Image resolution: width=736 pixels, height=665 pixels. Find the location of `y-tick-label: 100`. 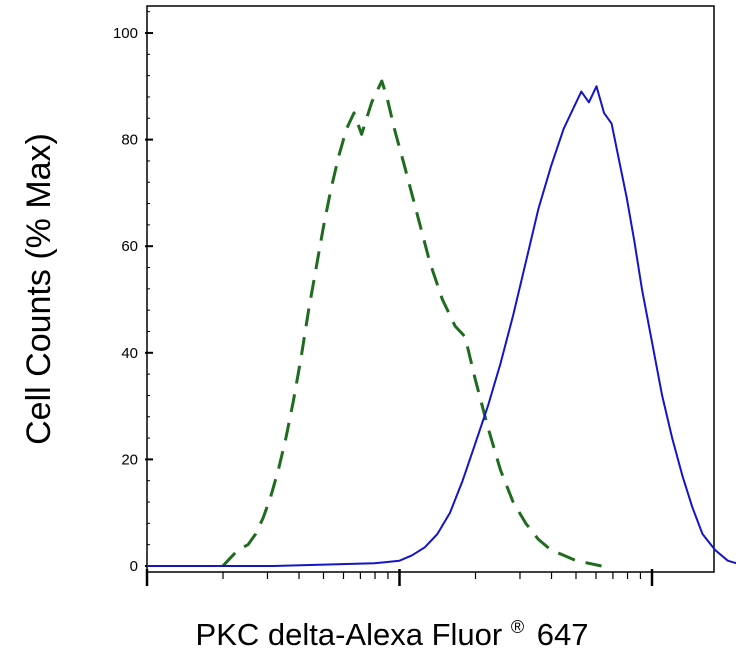

y-tick-label: 100 is located at coordinates (125, 33).